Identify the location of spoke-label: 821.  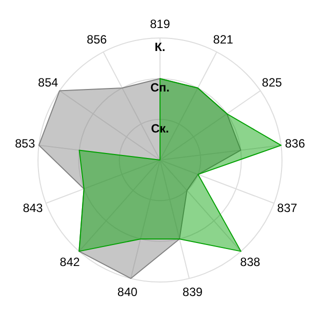
(223, 39).